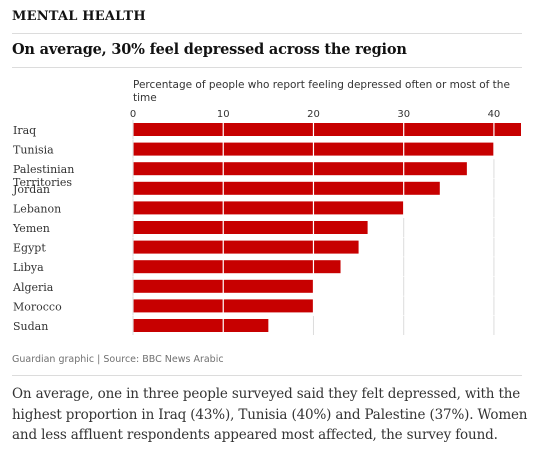 This screenshot has width=542, height=453. What do you see at coordinates (37, 306) in the screenshot?
I see `category-label: Morocco` at bounding box center [37, 306].